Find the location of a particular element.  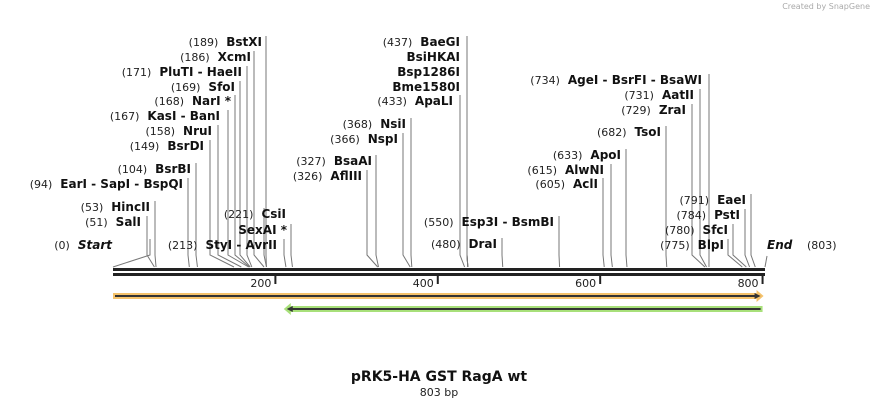

restriction-site-label: (171) PluTI - HaeII is located at coordinates (182, 72).